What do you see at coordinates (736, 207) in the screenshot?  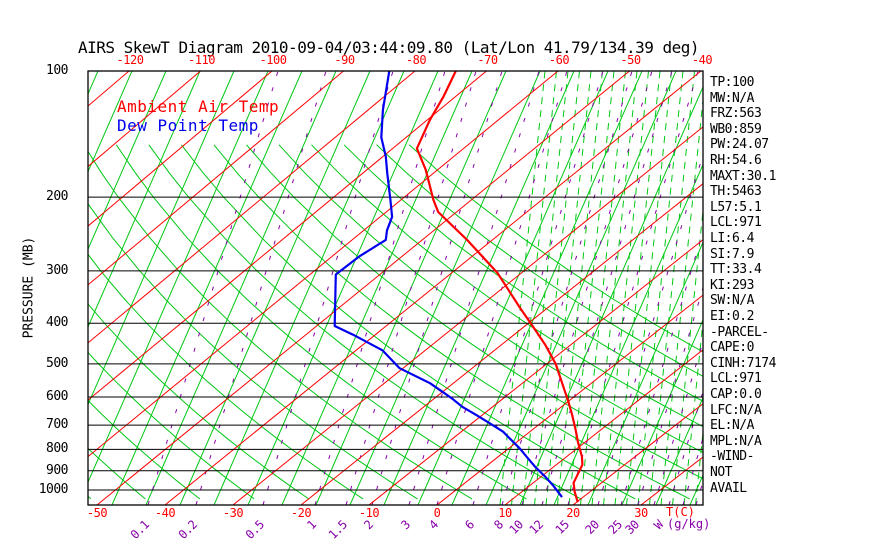 I see `stats-item: L57:5.1` at bounding box center [736, 207].